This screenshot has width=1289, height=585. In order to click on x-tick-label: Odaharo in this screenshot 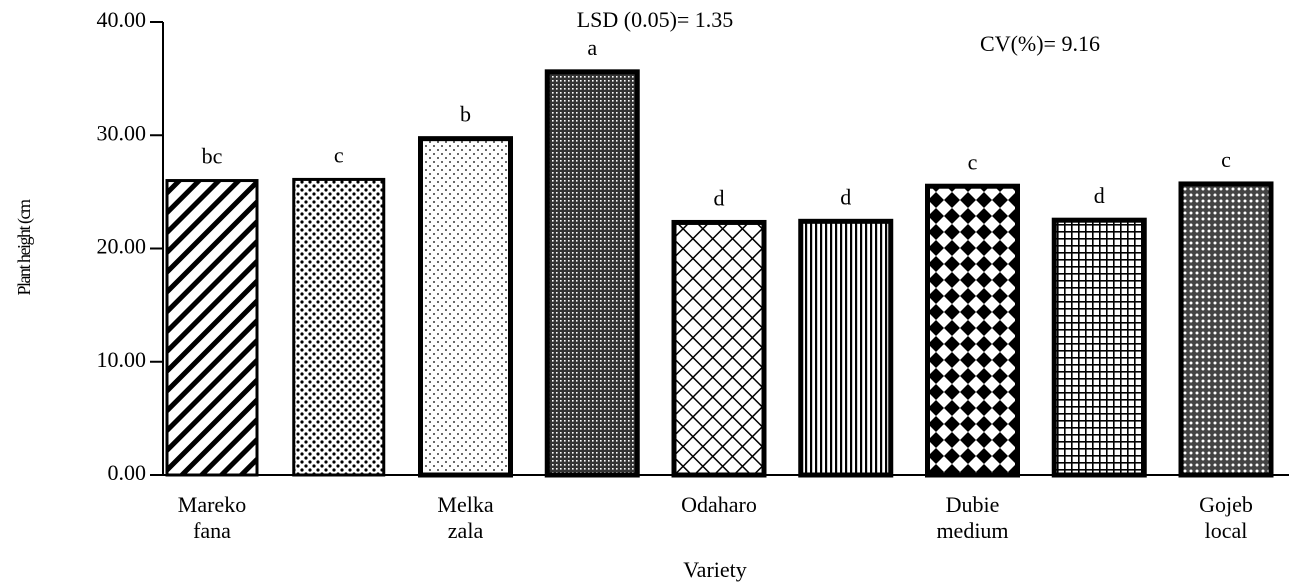, I will do `click(719, 504)`.